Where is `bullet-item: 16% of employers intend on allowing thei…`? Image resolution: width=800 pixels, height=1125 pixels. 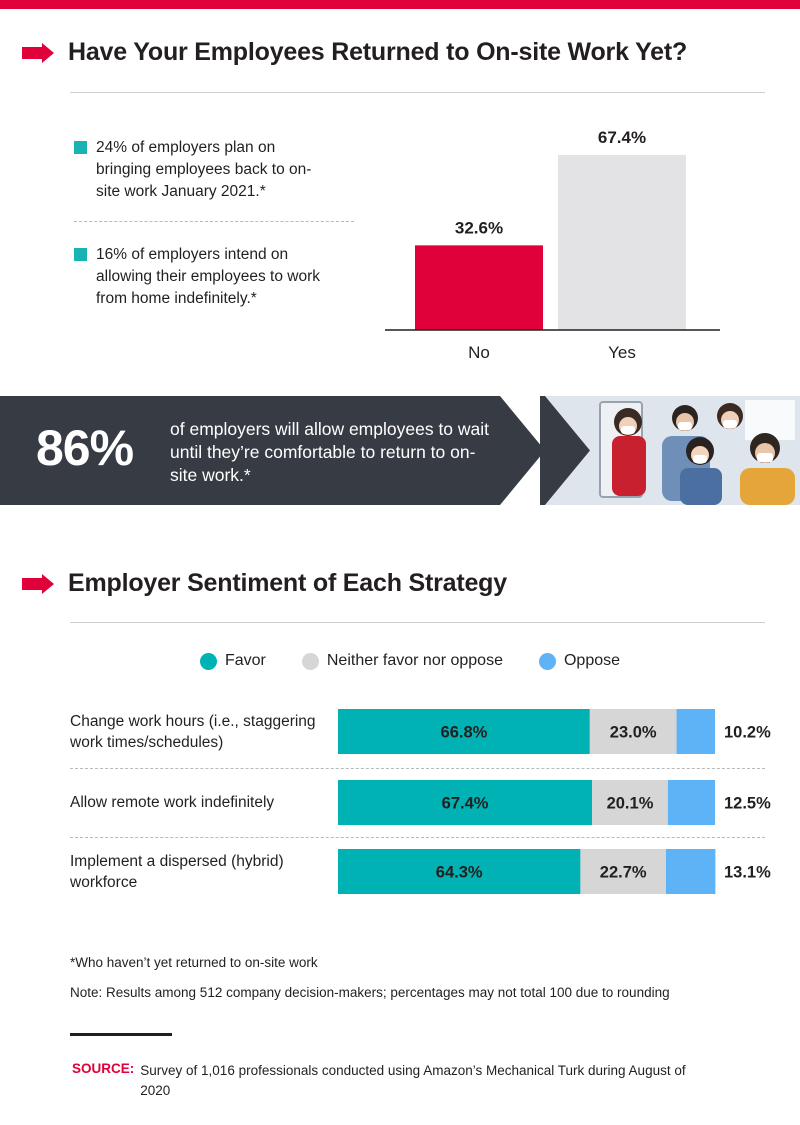 bullet-item: 16% of employers intend on allowing thei… is located at coordinates (199, 277).